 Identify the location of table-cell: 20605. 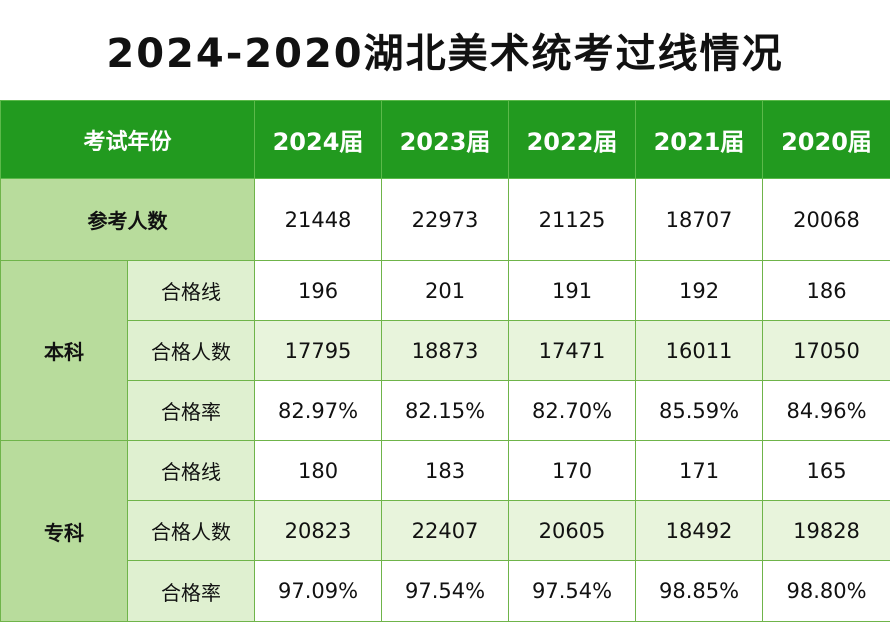
(572, 531).